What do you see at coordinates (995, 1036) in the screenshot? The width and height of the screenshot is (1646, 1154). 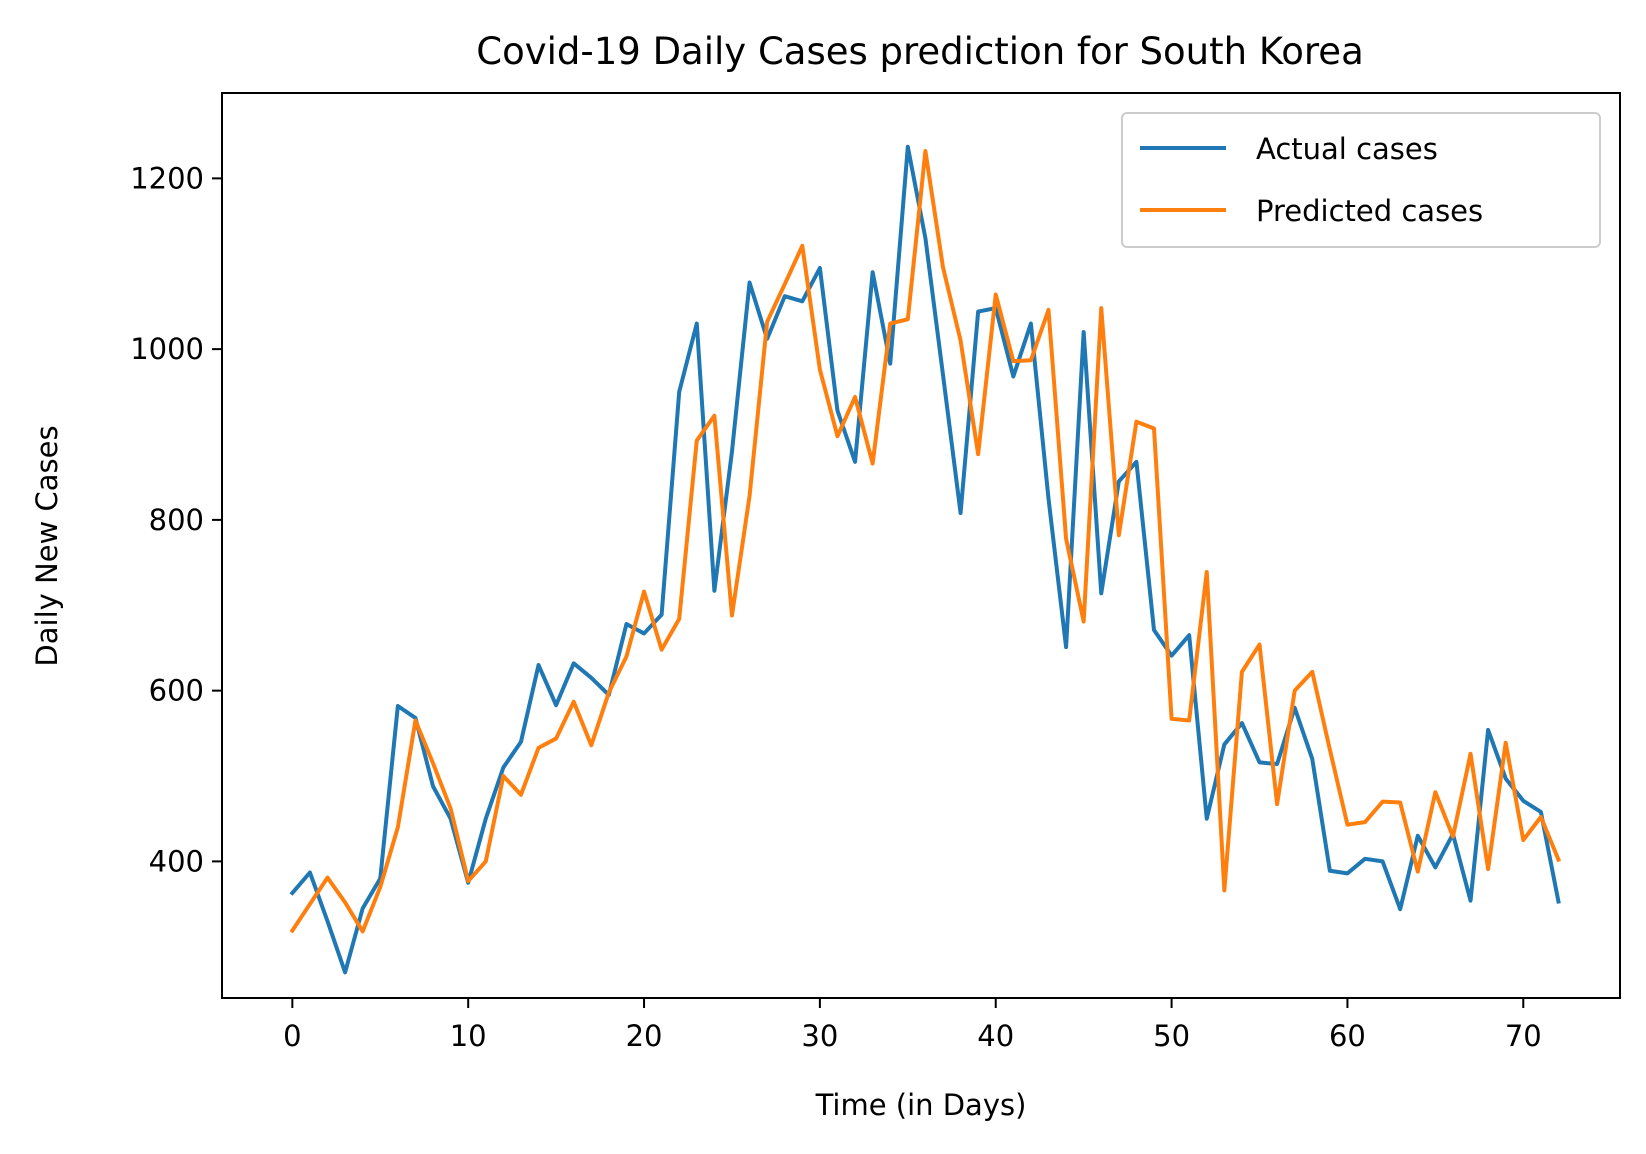 I see `x-tick-label: 40` at bounding box center [995, 1036].